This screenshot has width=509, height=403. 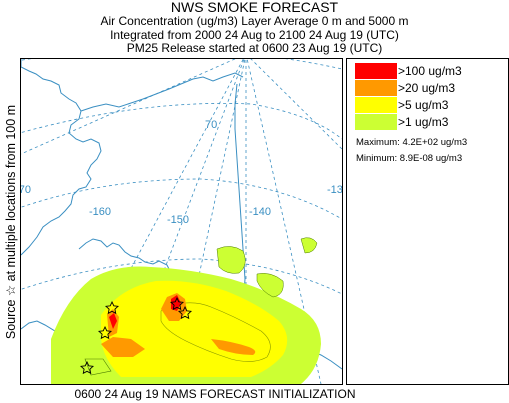 I want to click on smoke-area-max, so click(x=113, y=321).